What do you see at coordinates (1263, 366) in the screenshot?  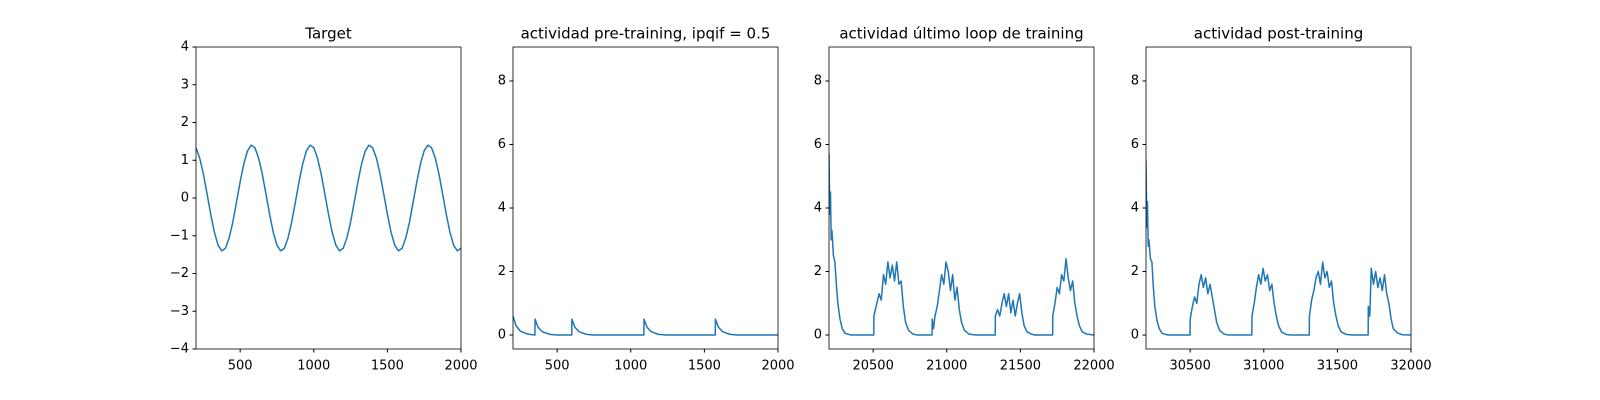 I see `x-tick-label: 31000` at bounding box center [1263, 366].